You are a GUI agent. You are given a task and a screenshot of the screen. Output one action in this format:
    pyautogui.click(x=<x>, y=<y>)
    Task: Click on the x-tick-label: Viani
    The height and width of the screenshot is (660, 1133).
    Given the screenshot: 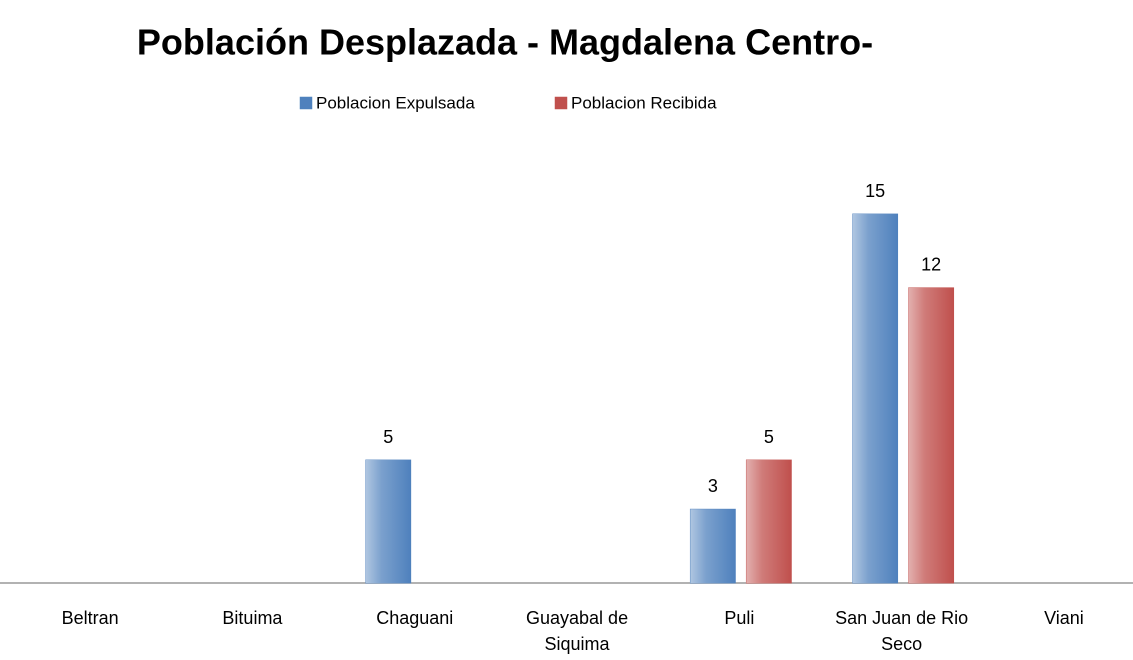 What is the action you would take?
    pyautogui.click(x=1064, y=618)
    